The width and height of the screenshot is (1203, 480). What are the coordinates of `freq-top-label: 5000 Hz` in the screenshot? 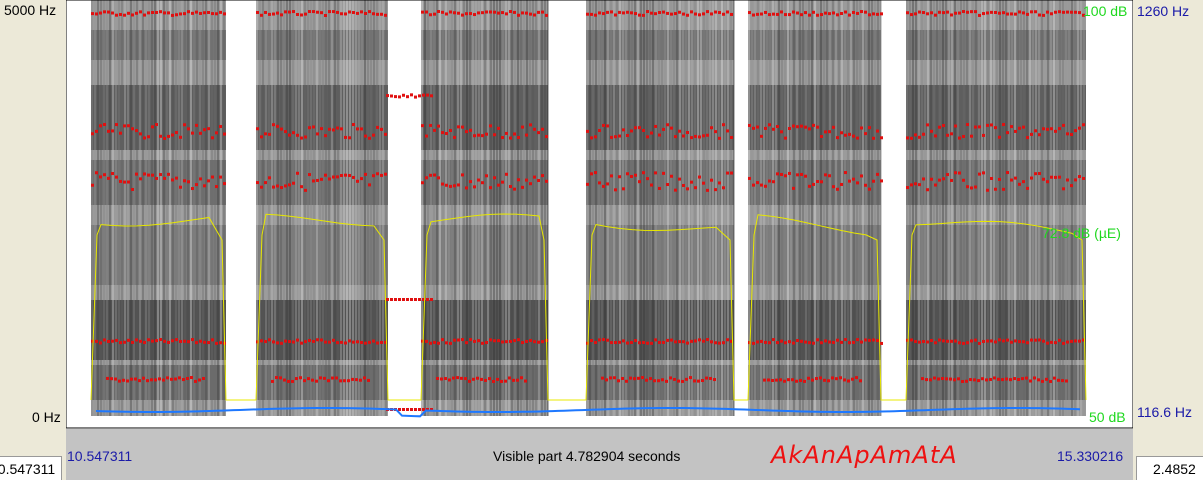 It's located at (30, 10).